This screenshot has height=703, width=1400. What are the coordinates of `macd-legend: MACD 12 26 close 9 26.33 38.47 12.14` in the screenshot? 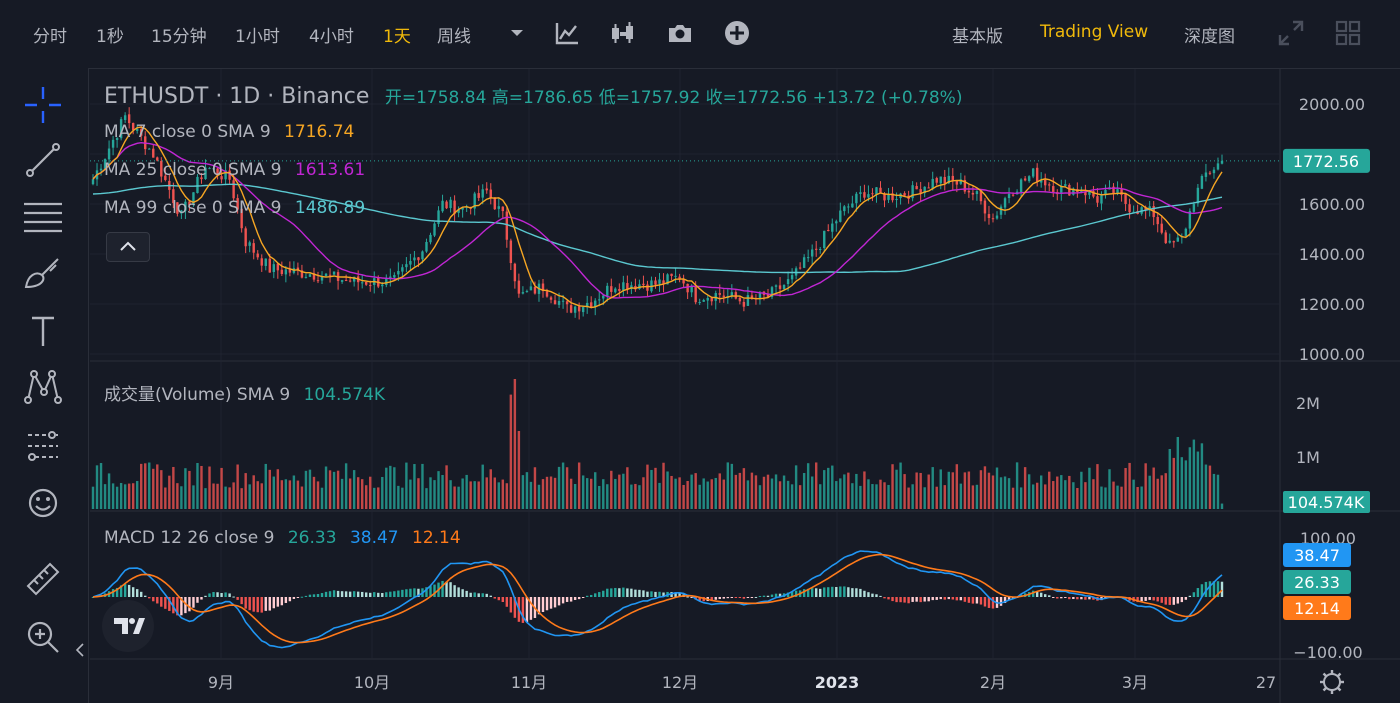 It's located at (282, 538).